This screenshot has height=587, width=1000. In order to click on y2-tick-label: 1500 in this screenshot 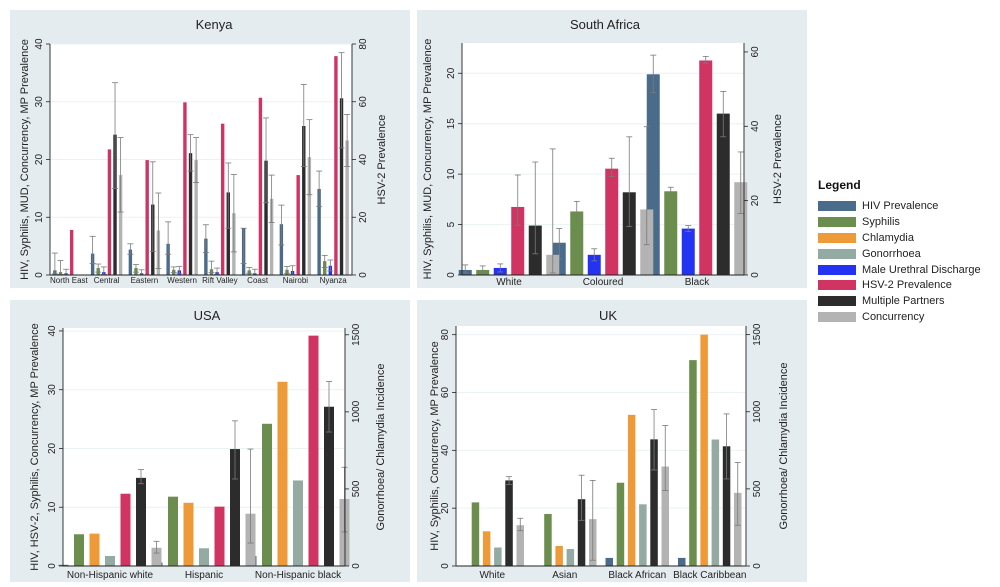, I will do `click(356, 334)`.